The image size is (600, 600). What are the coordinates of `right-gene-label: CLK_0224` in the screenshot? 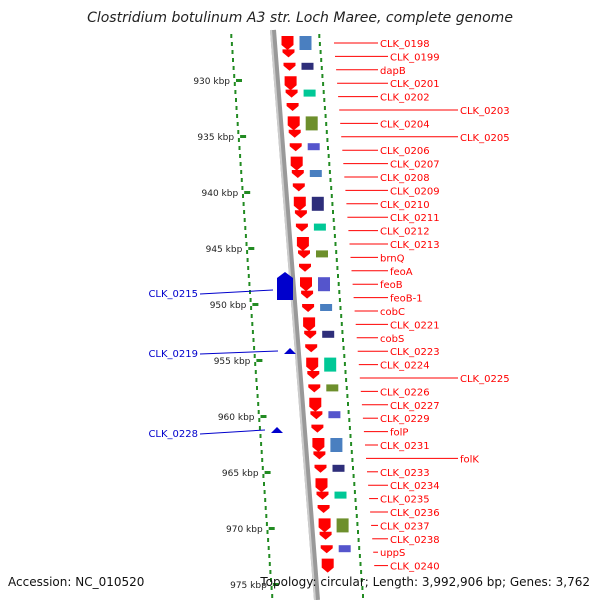 It's located at (405, 366).